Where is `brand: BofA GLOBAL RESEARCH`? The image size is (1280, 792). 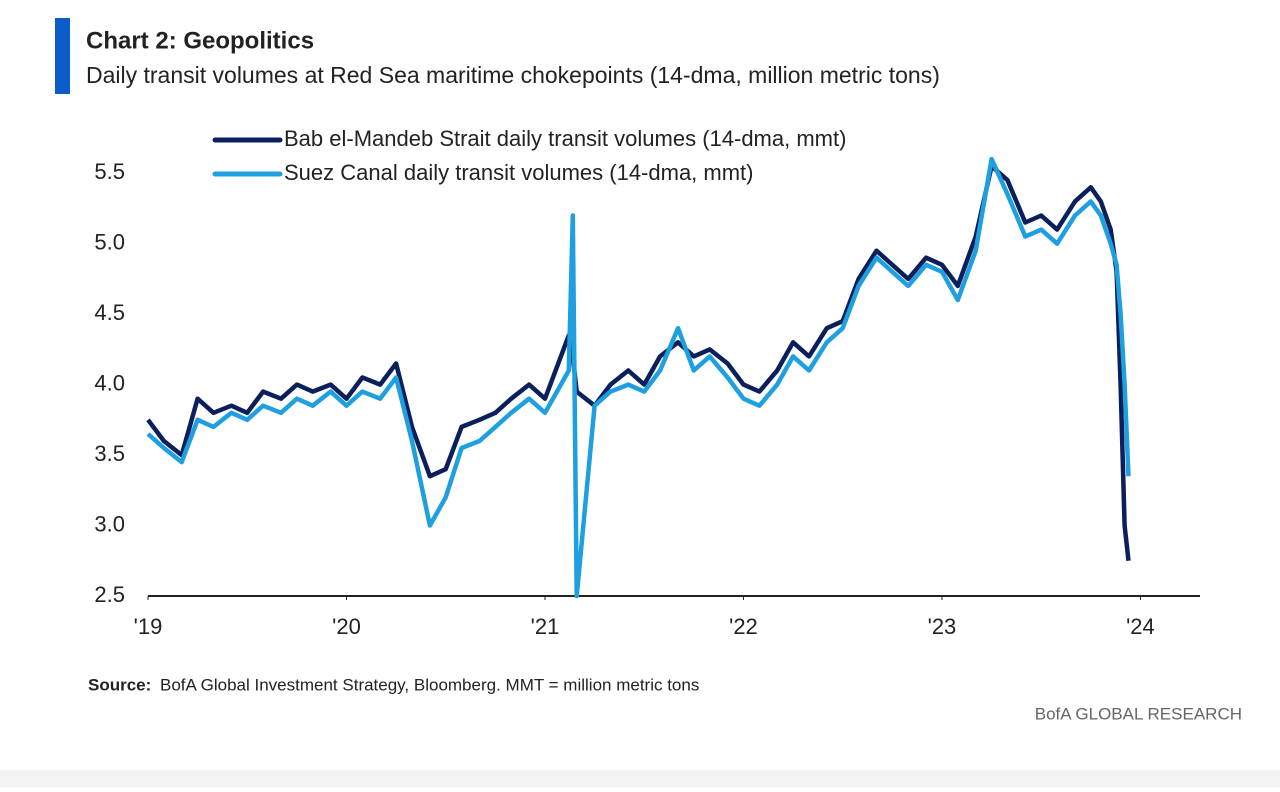 brand: BofA GLOBAL RESEARCH is located at coordinates (1138, 713).